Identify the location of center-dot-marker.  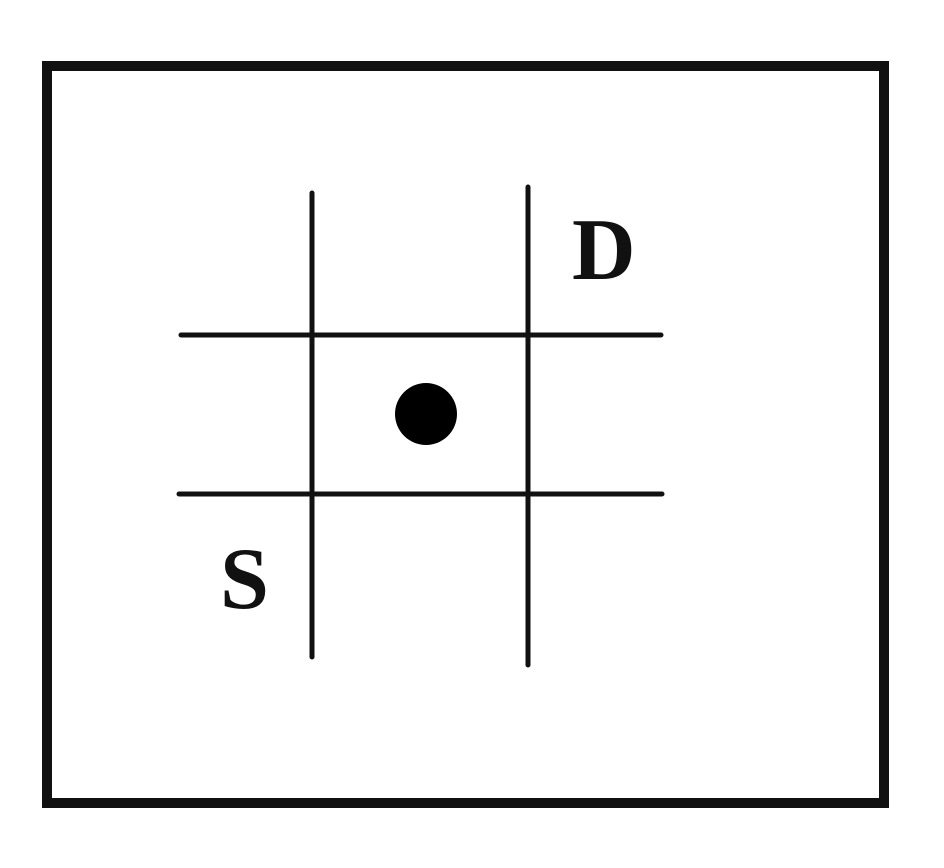
(426, 414).